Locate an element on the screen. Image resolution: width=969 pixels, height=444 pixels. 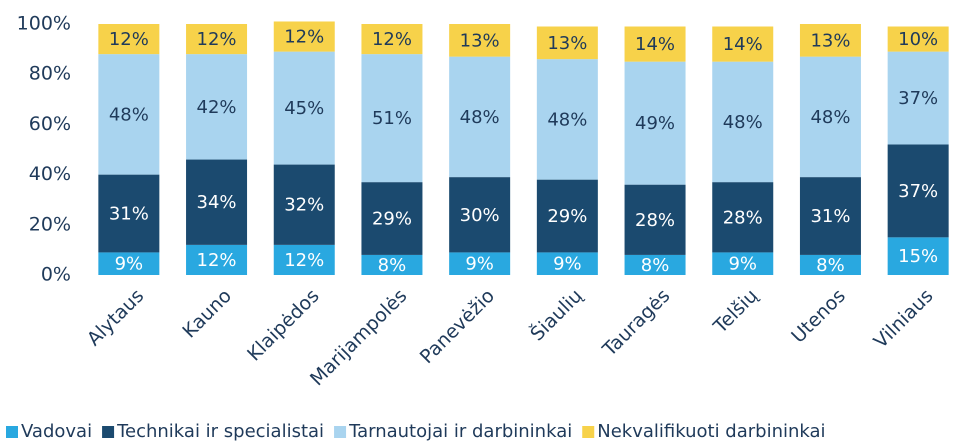
x-tick-label: Tauragės is located at coordinates (636, 323).